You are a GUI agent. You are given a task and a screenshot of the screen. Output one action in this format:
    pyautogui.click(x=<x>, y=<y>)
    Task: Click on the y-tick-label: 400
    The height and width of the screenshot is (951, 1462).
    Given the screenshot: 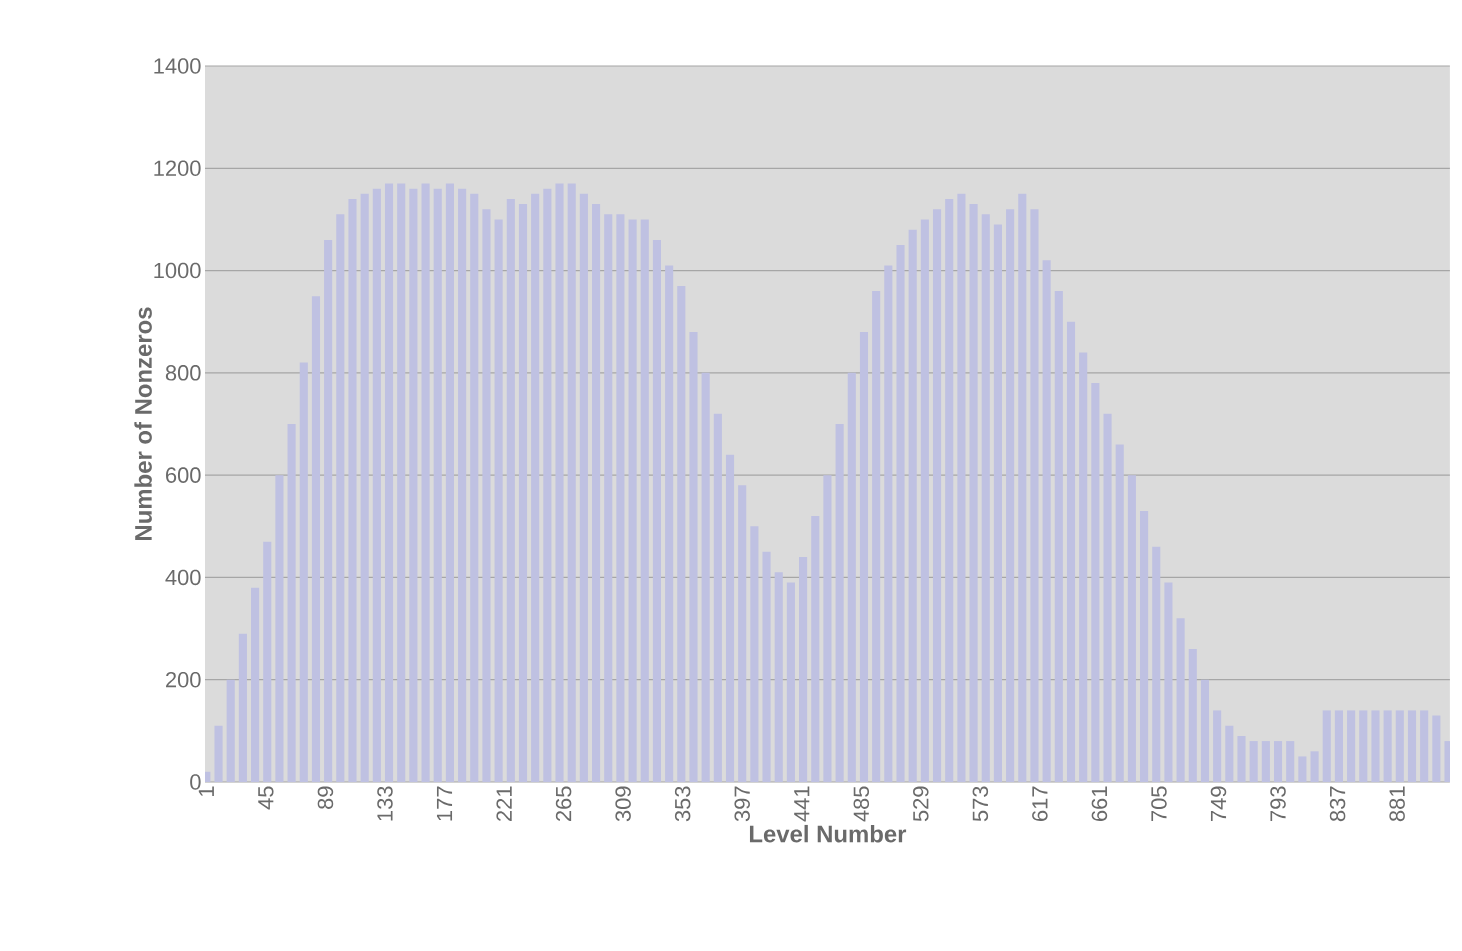 What is the action you would take?
    pyautogui.click(x=183, y=577)
    